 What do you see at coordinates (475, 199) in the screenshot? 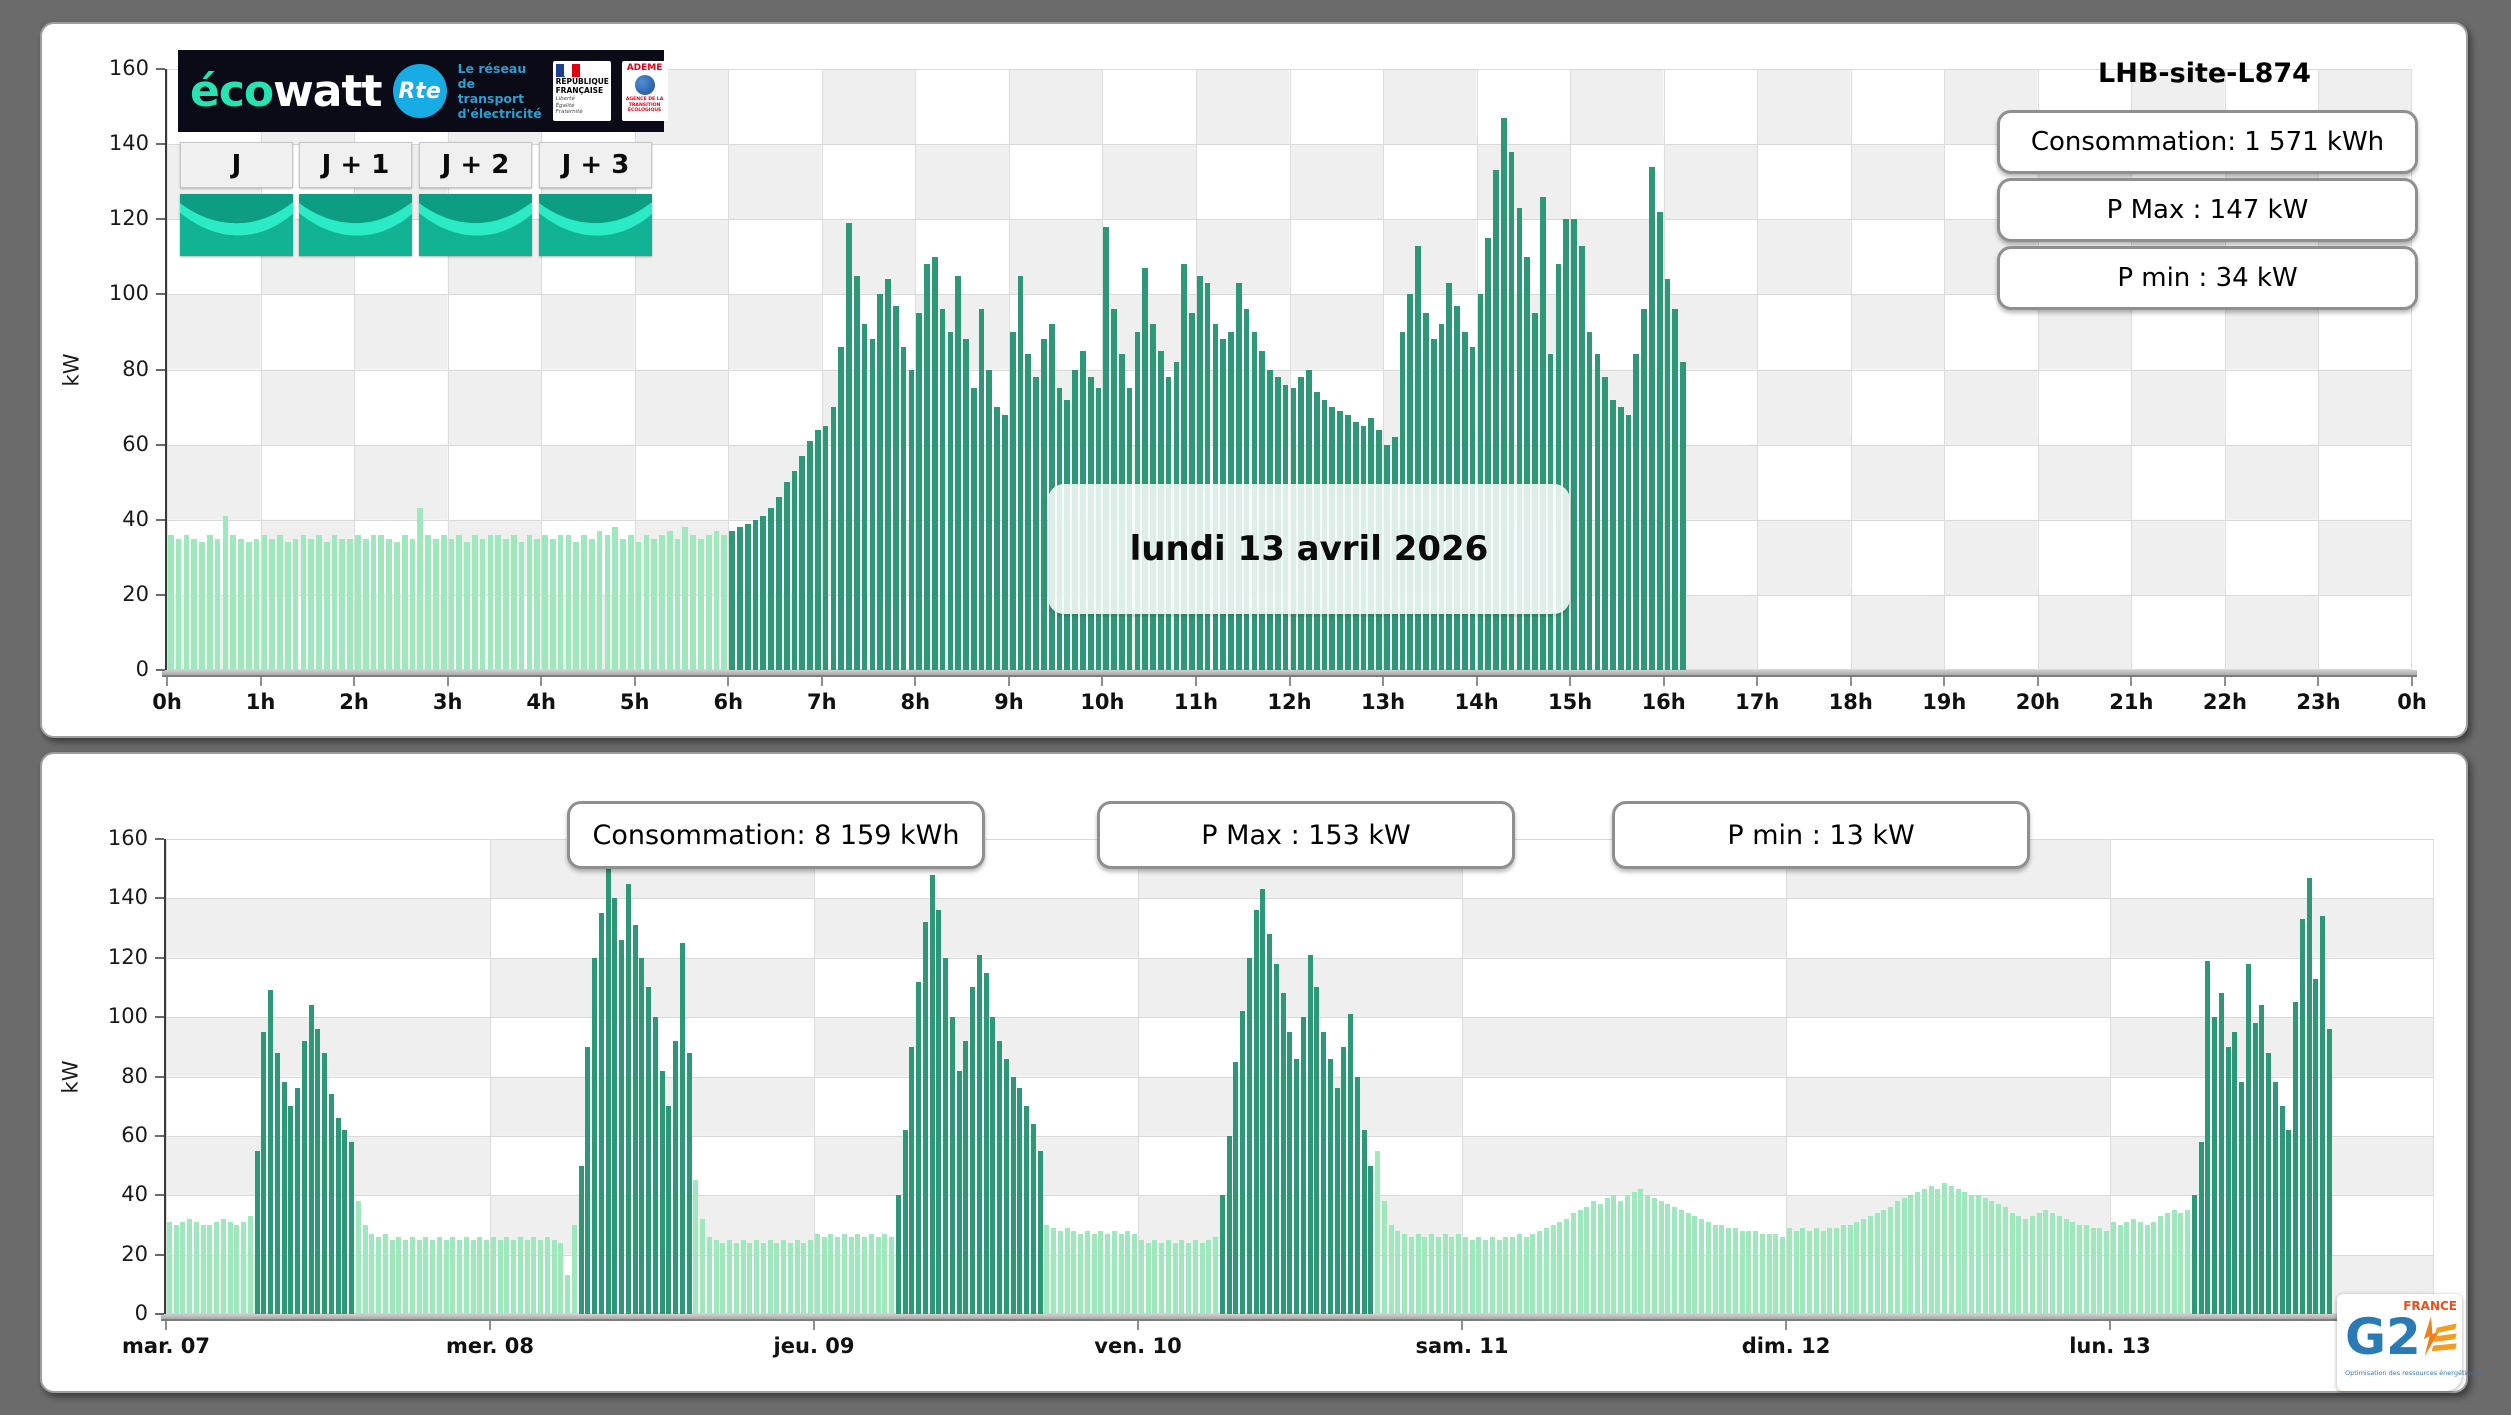
I see `day-button-j2: J + 2` at bounding box center [475, 199].